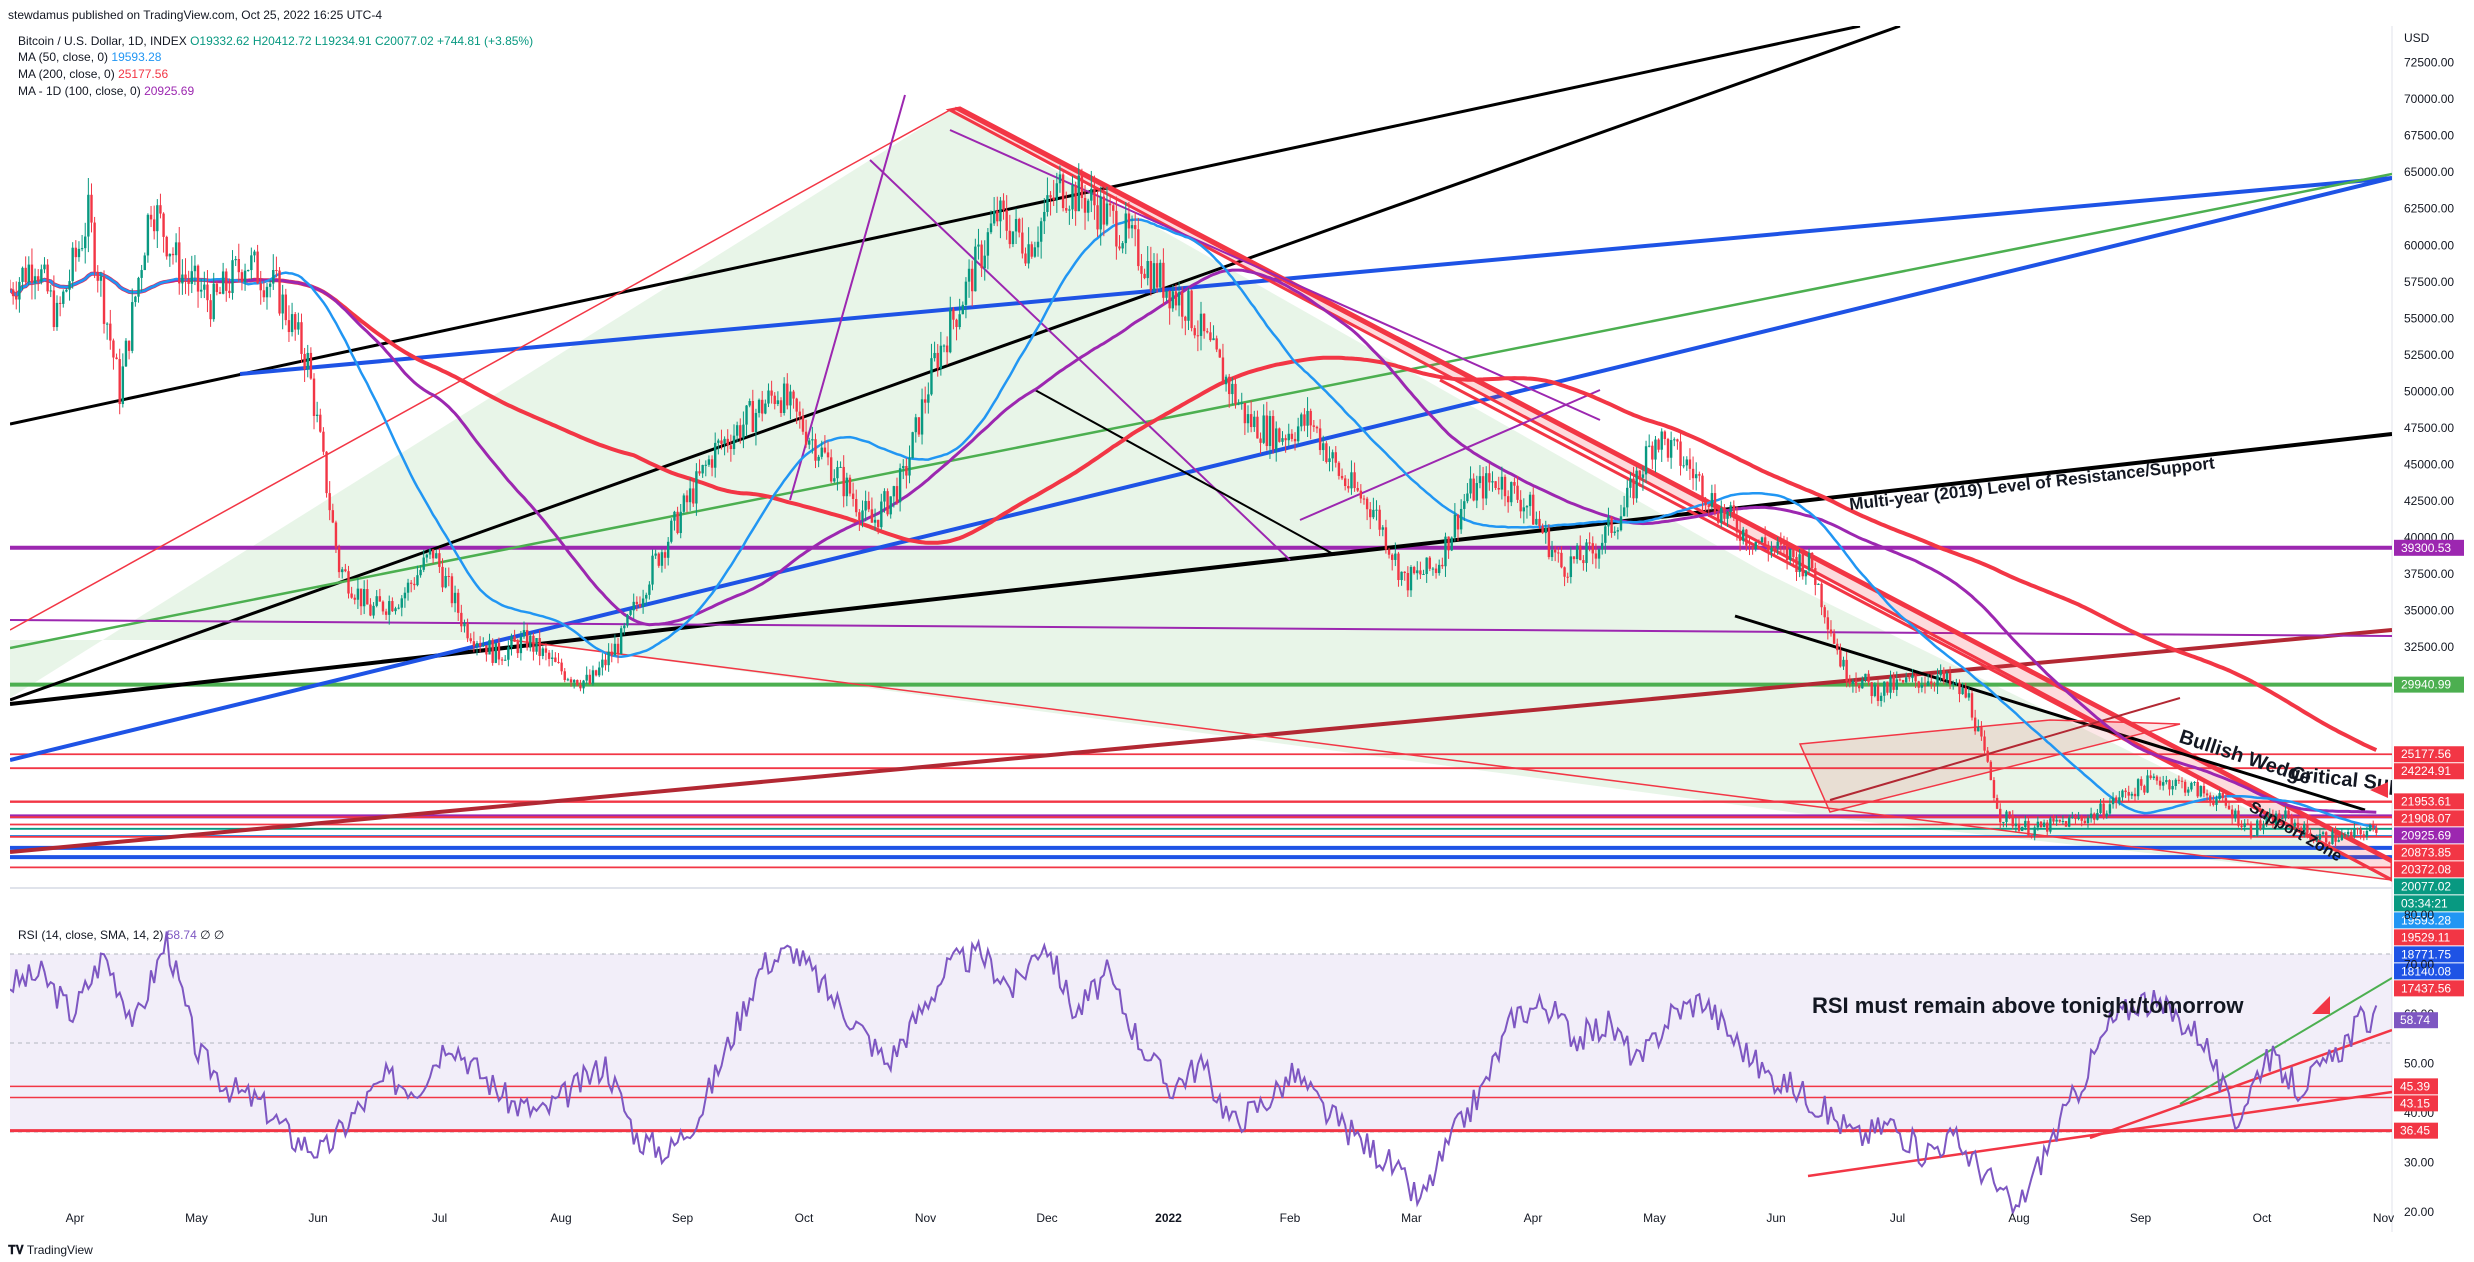 The image size is (2474, 1262). I want to click on ma50-legend: MA (50, close, 0) 19593.28, so click(89, 57).